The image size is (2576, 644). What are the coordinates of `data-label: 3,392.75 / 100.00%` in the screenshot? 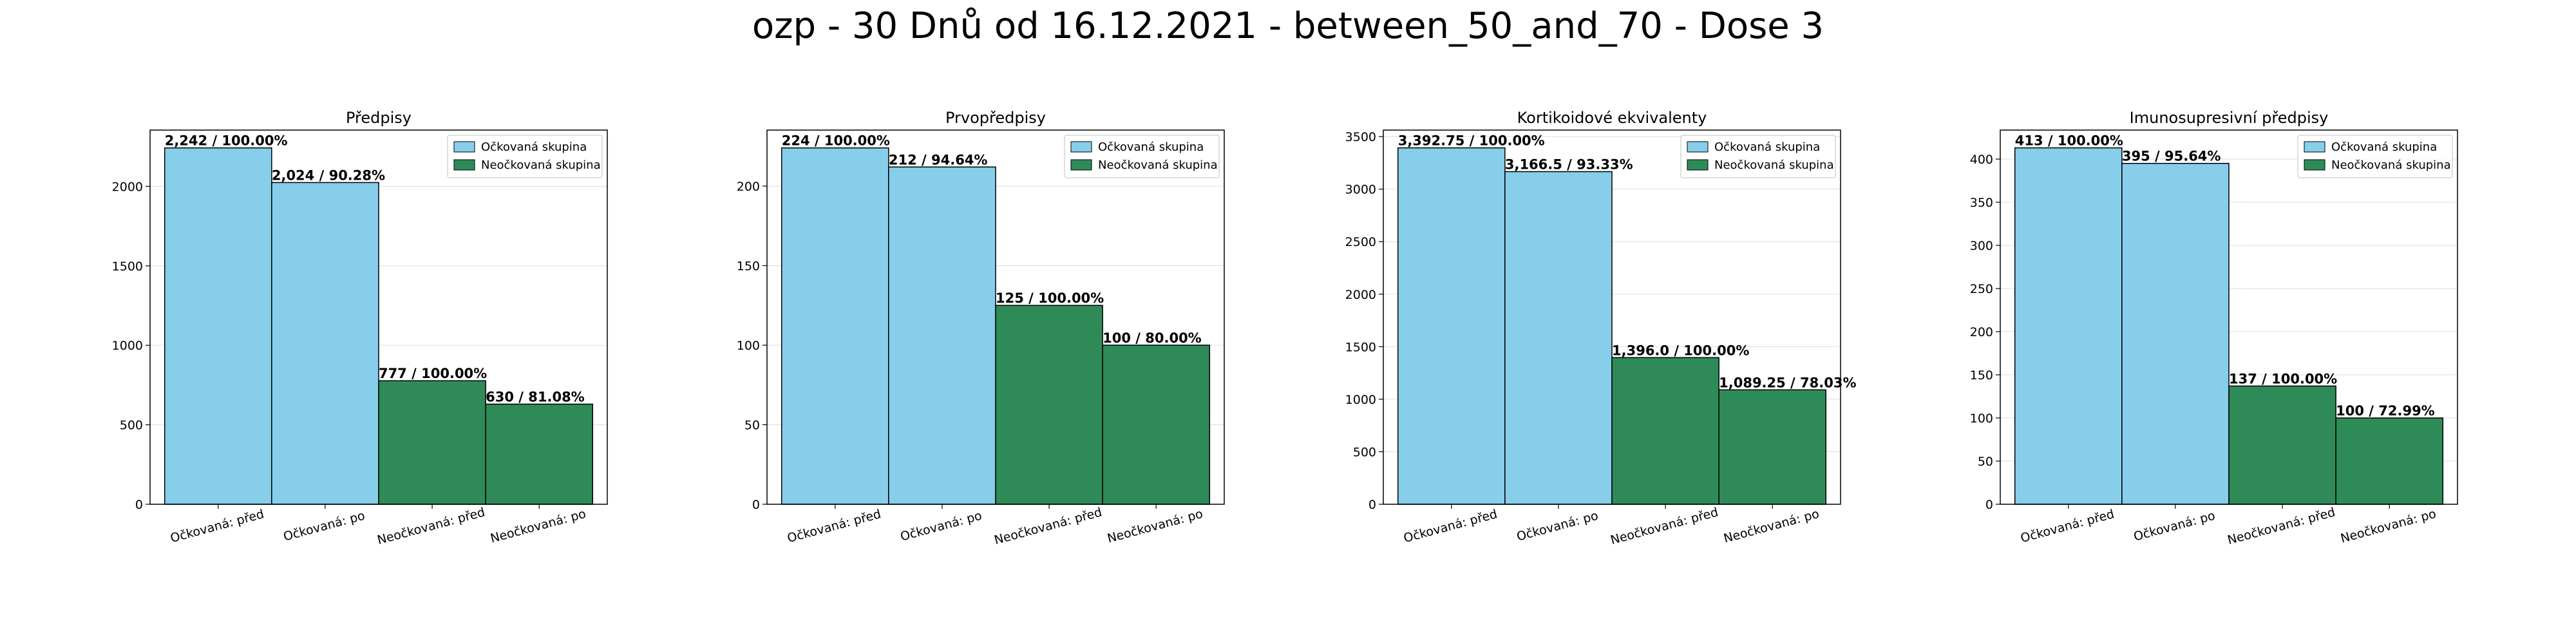 It's located at (1471, 141).